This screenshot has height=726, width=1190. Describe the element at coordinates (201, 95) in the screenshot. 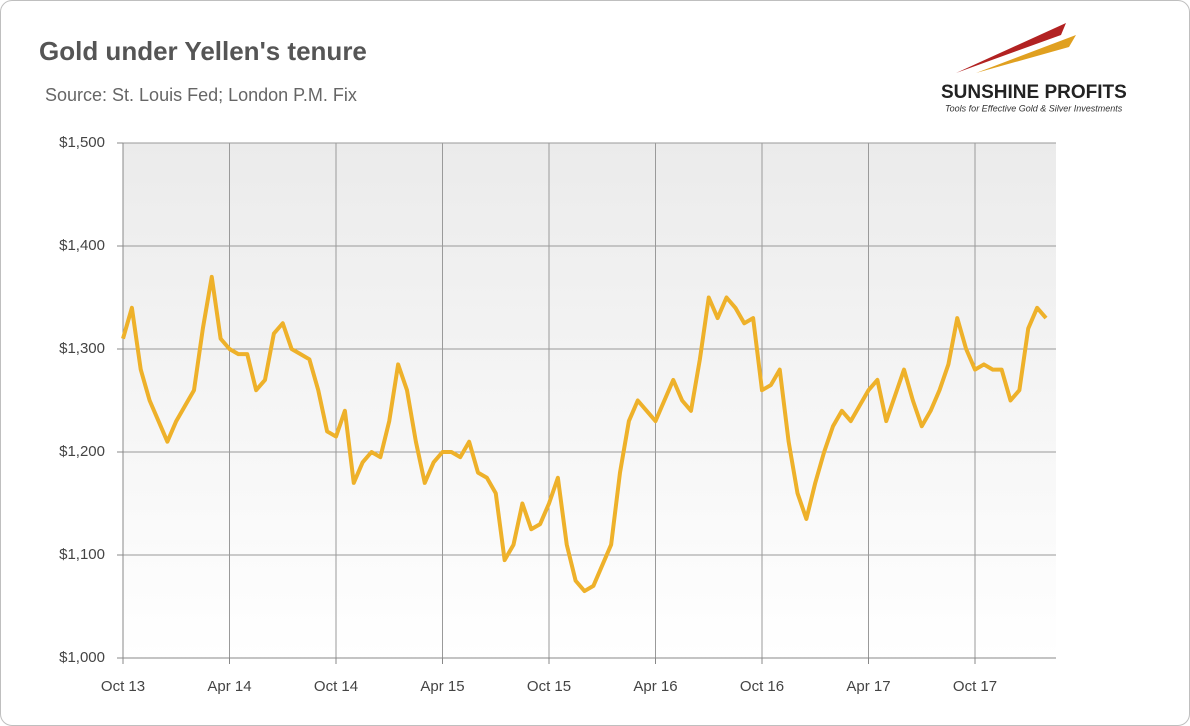

I see `chart-subtitle: Source: St. Louis Fed; London P.M. Fix` at that location.